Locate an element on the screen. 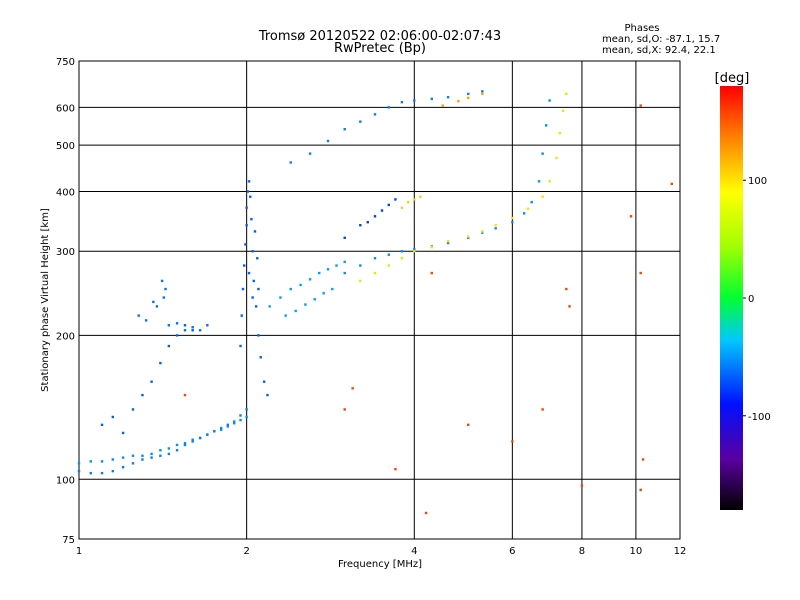 This screenshot has width=800, height=600. y-tick-label: 75 is located at coordinates (68, 540).